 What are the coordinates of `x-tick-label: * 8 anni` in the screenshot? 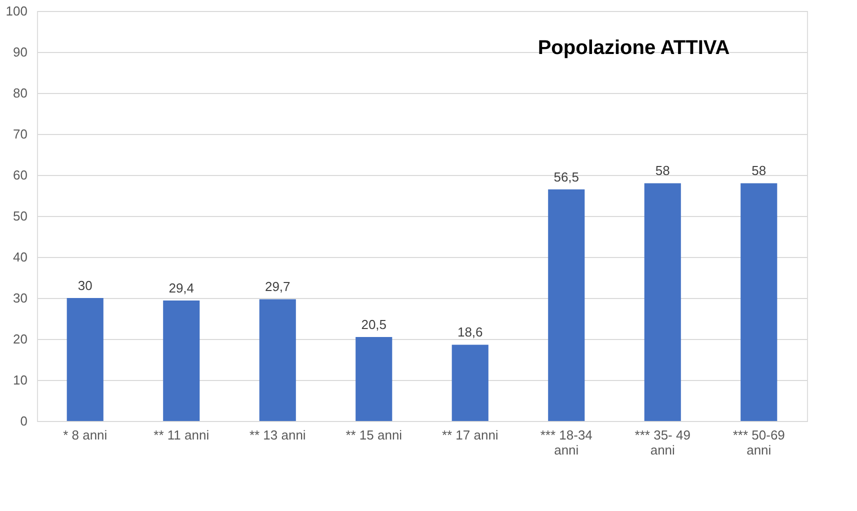 It's located at (85, 435).